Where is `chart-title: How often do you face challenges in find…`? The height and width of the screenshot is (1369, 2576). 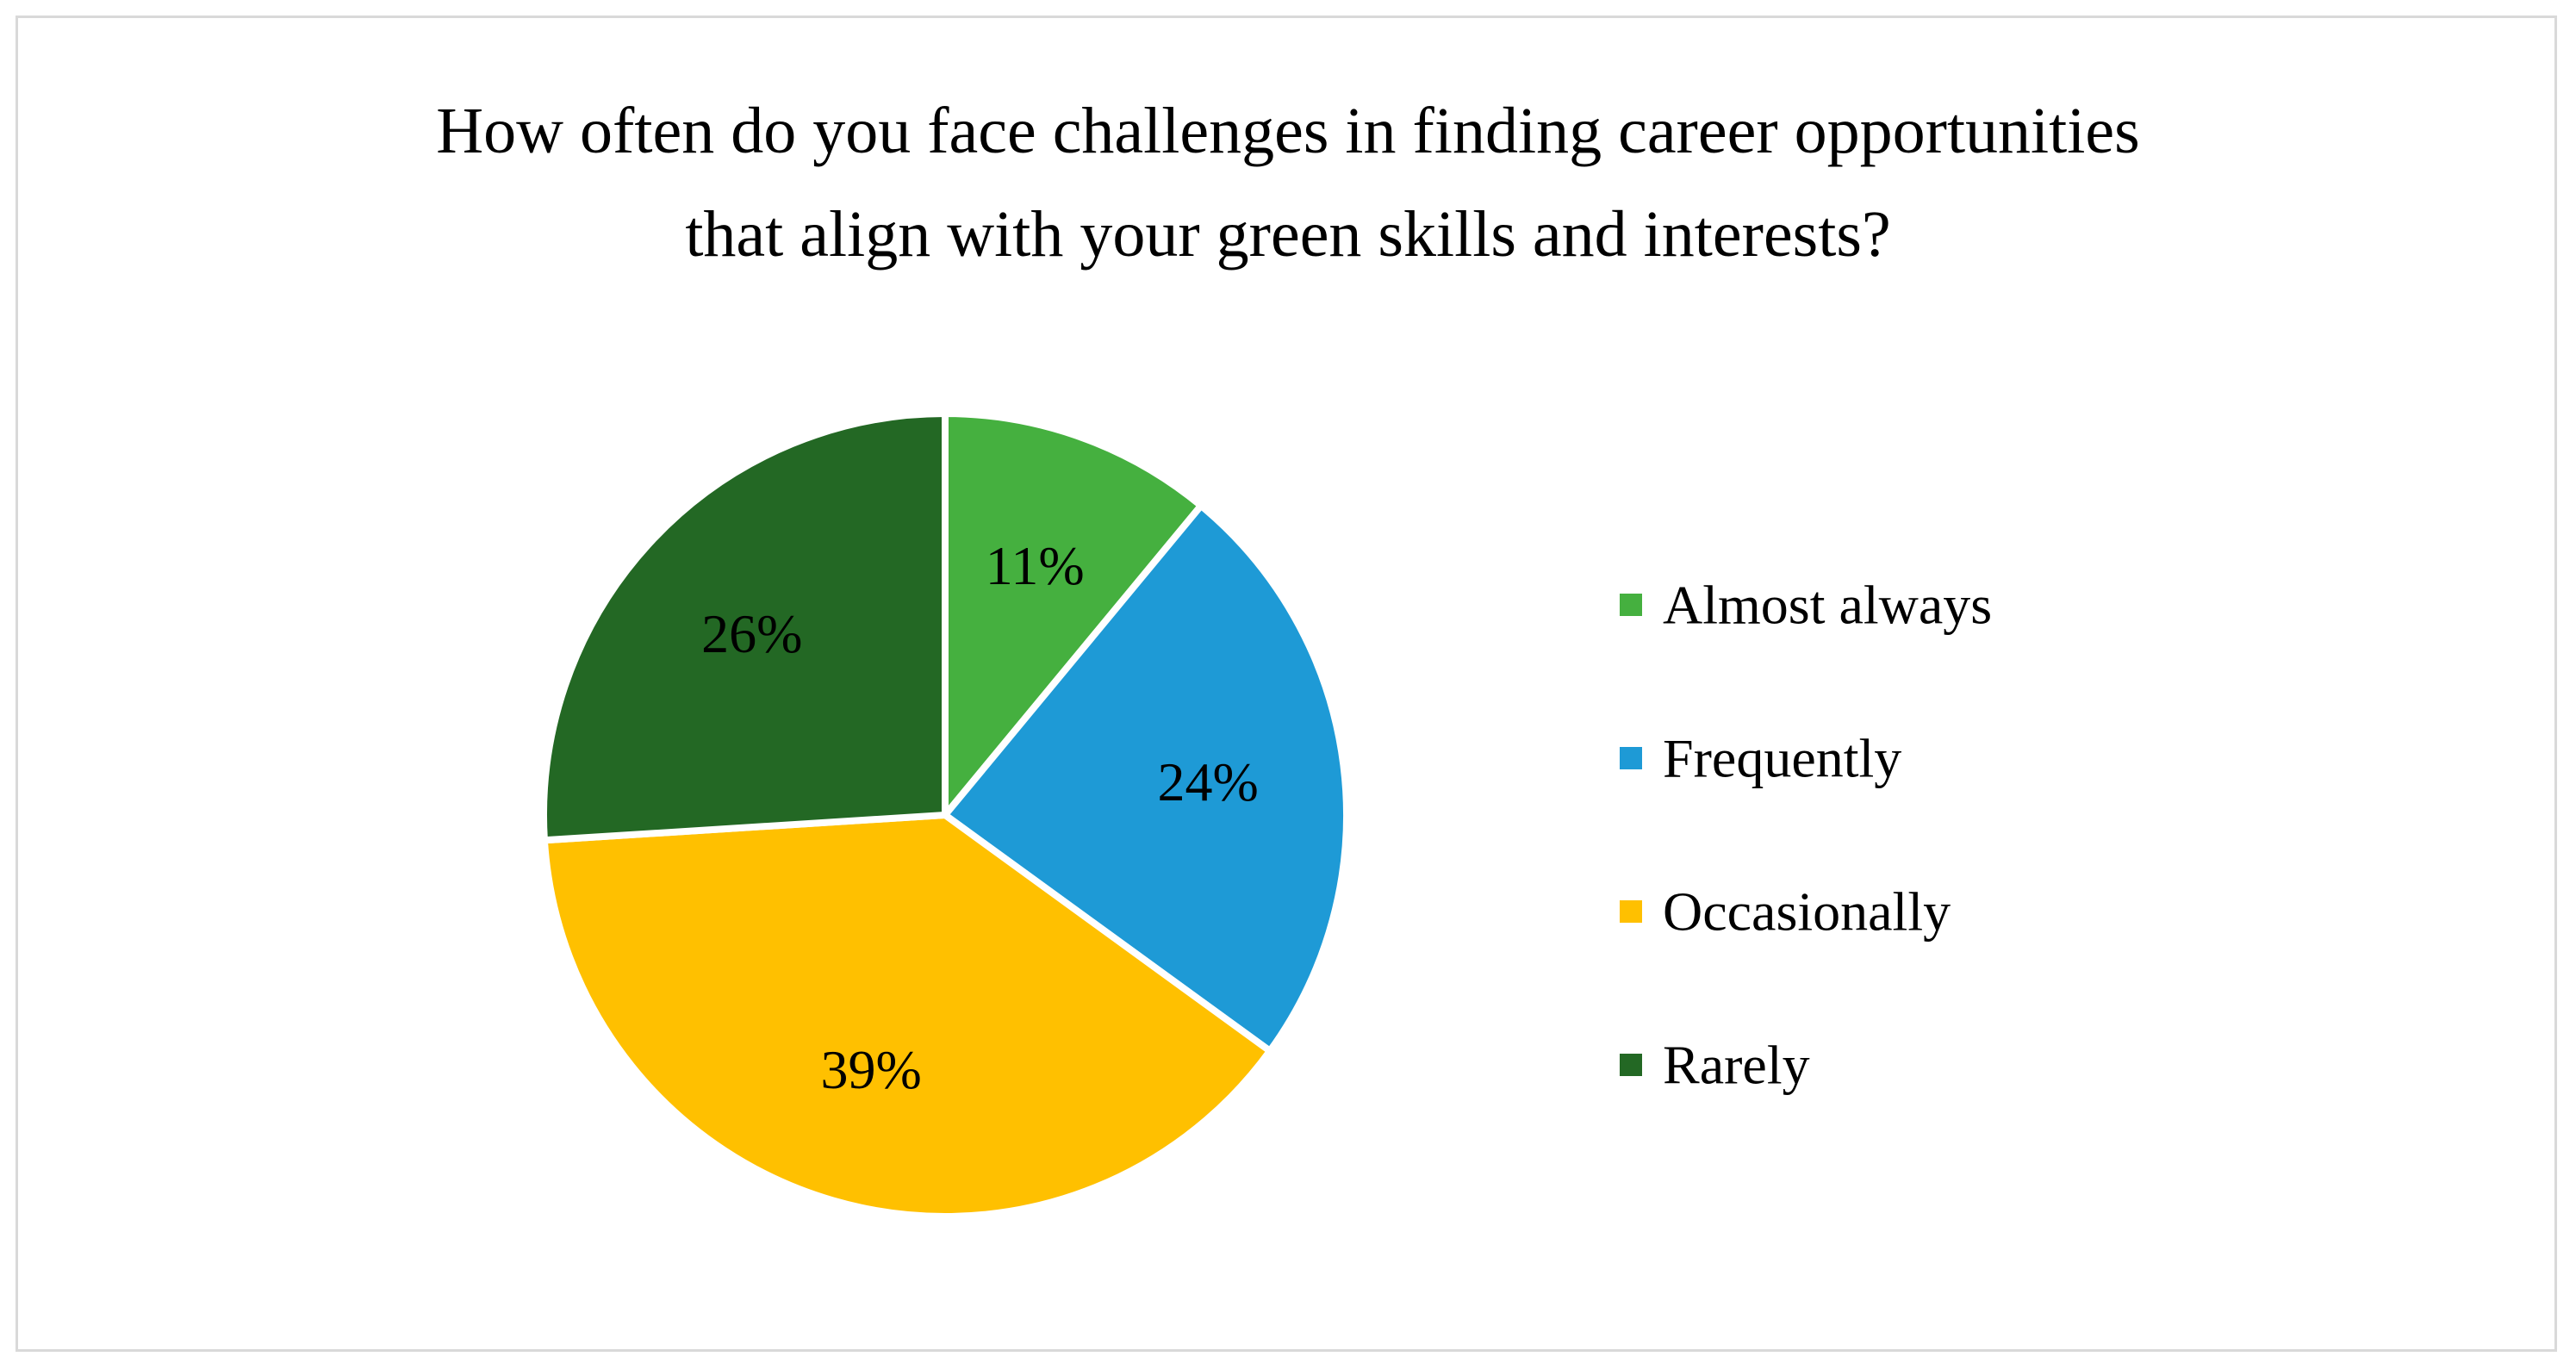
chart-title: How often do you face challenges in find… is located at coordinates (1288, 183).